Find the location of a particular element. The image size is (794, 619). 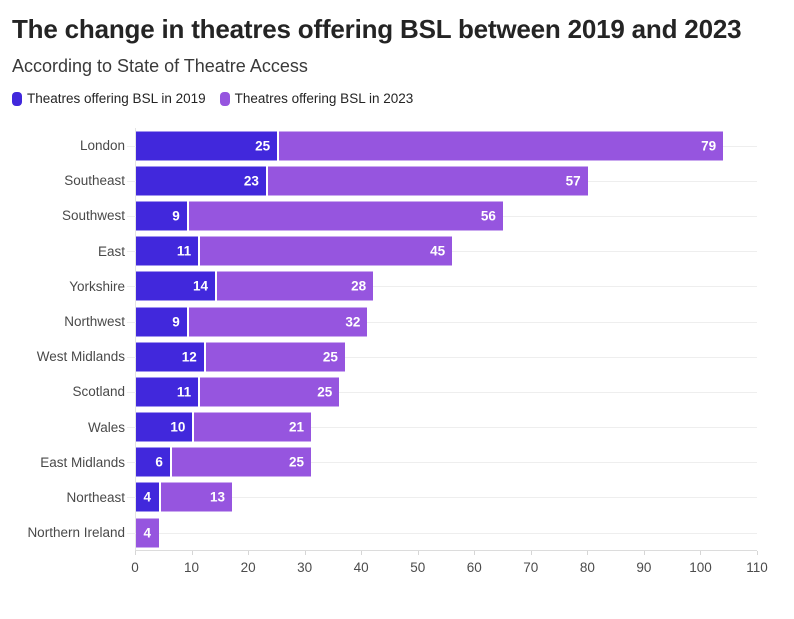

row-plot-area: 4 13 is located at coordinates (442, 497).